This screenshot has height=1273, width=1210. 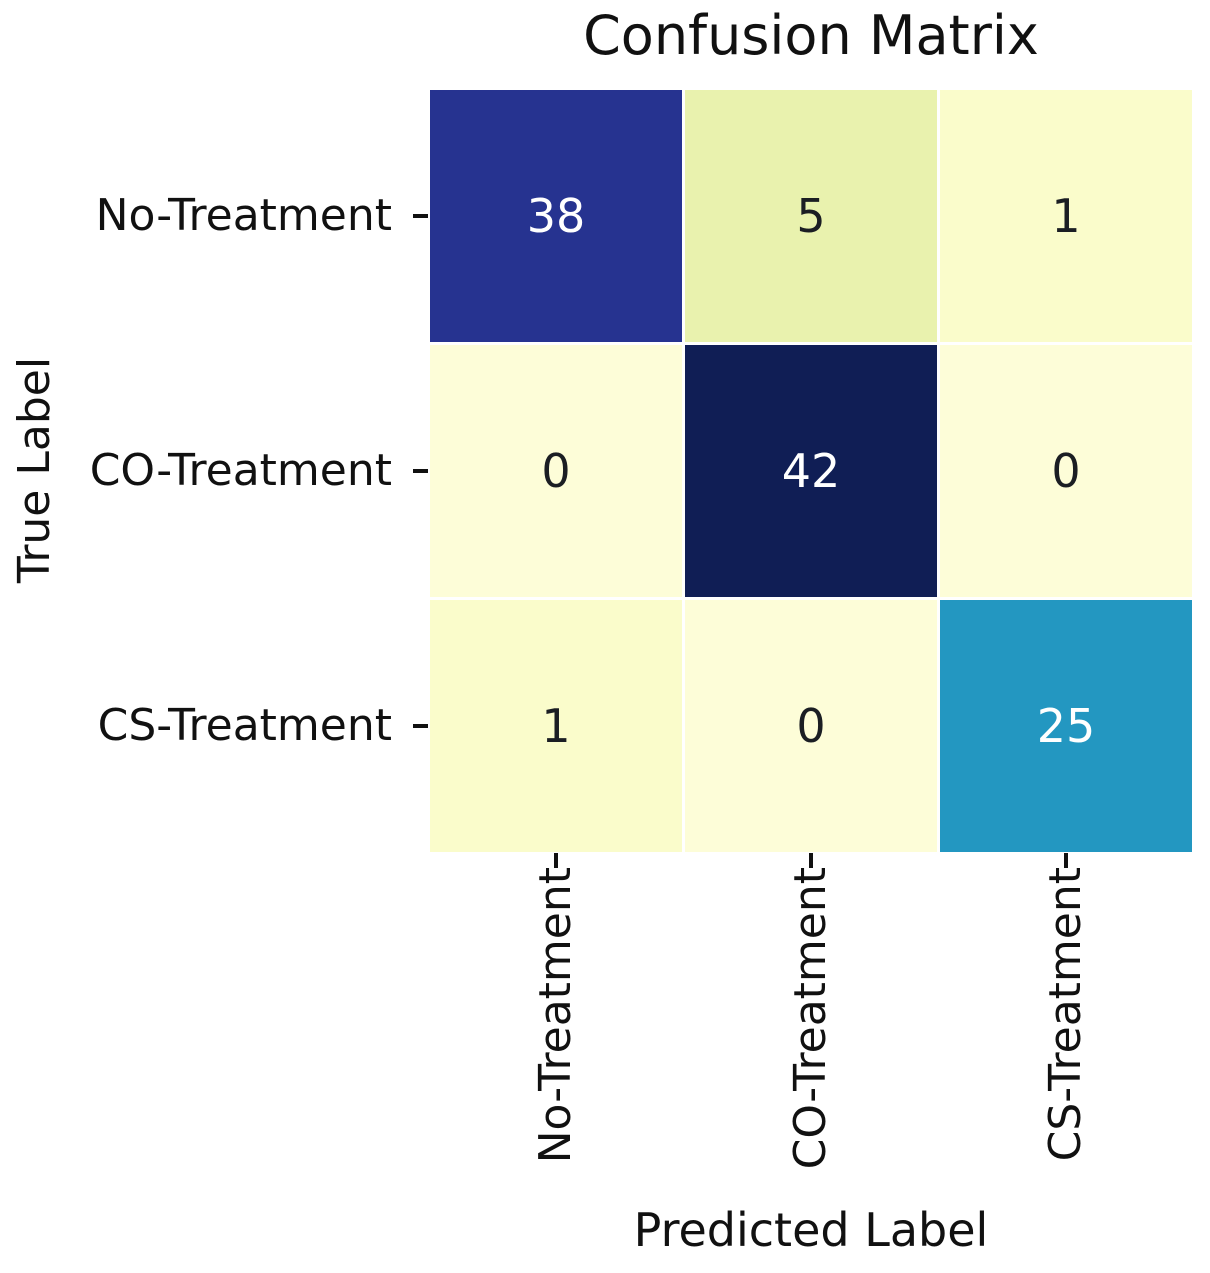 What do you see at coordinates (811, 216) in the screenshot?
I see `heatmap-cell-r0c1: 5` at bounding box center [811, 216].